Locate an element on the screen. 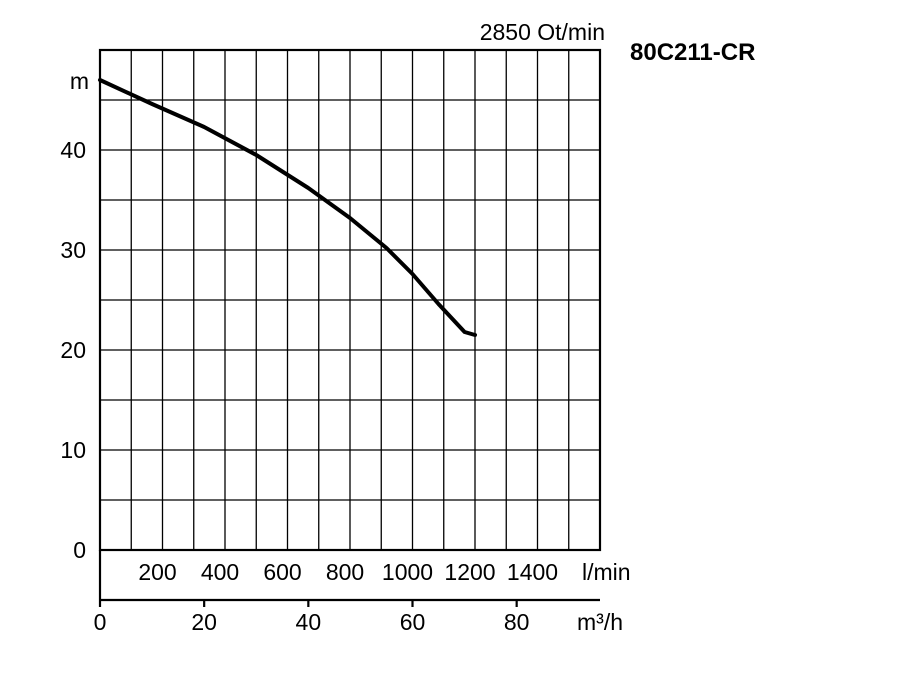 This screenshot has width=900, height=700. lmin-tick-label: 200 is located at coordinates (157, 572).